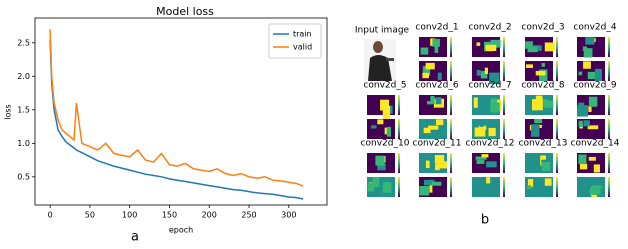  What do you see at coordinates (384, 86) in the screenshot?
I see `layer-label: conv2d_5` at bounding box center [384, 86].